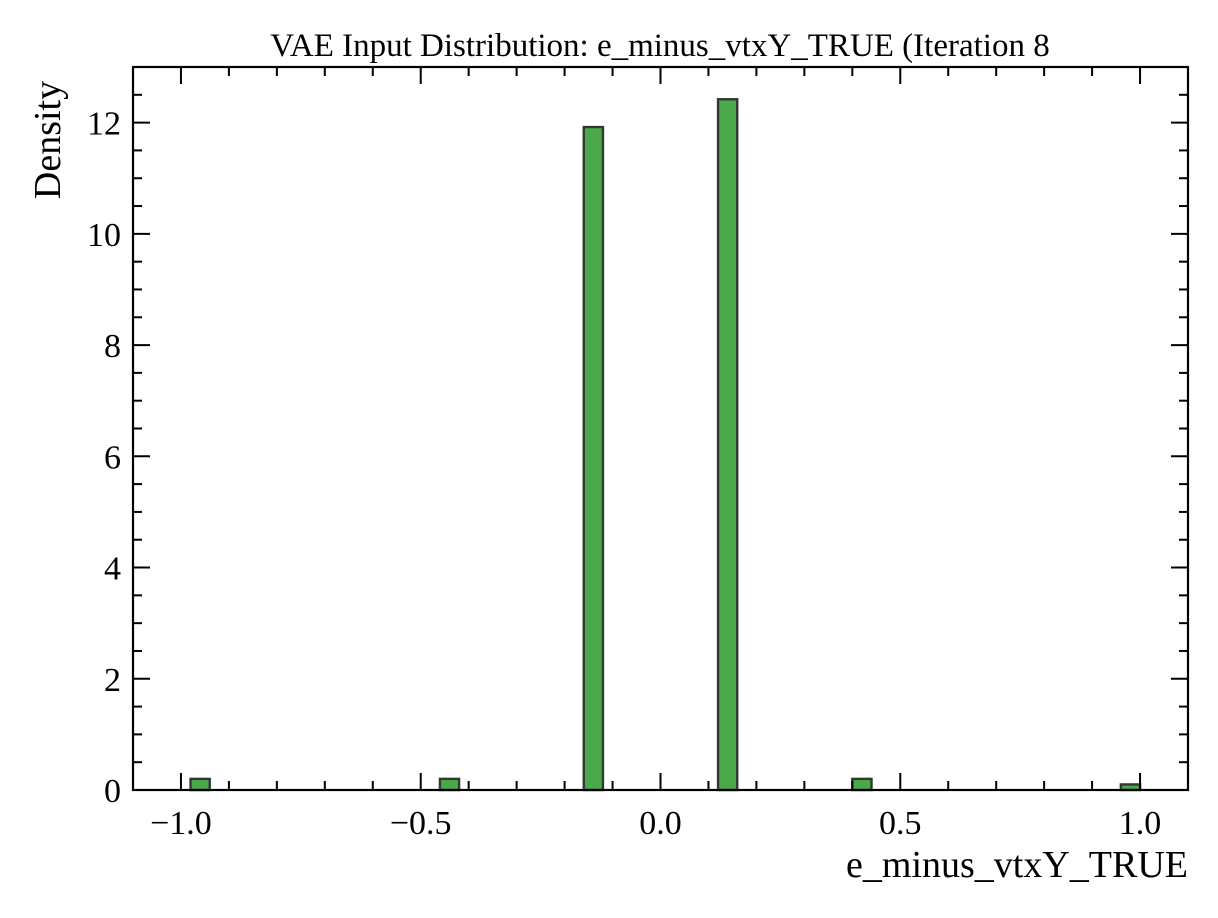 The width and height of the screenshot is (1218, 918). What do you see at coordinates (1017, 865) in the screenshot?
I see `x-axis-label: e_minus_vtxY_TRUE` at bounding box center [1017, 865].